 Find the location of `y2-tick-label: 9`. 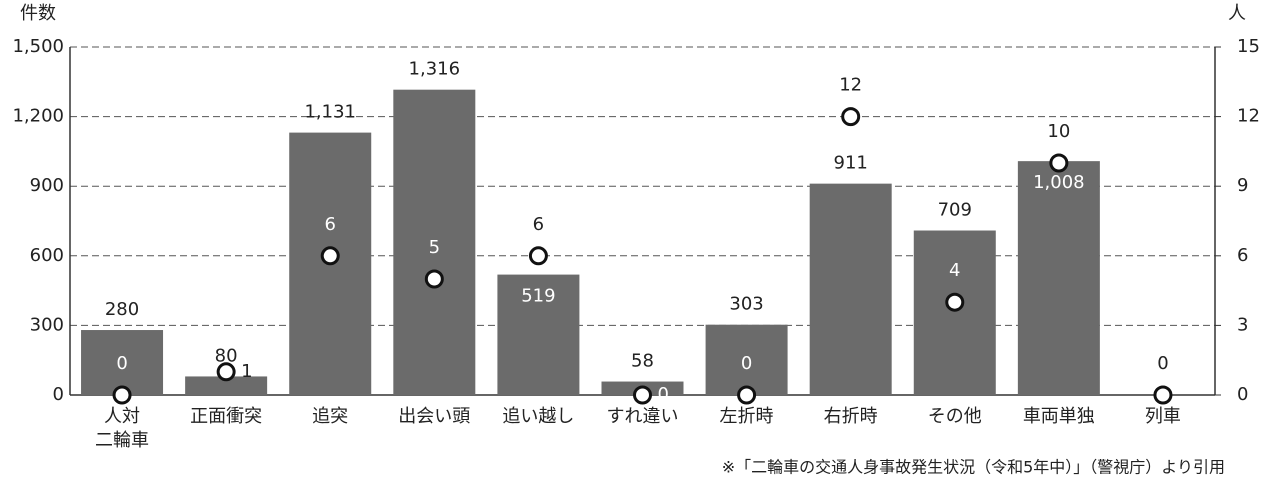

y2-tick-label: 9 is located at coordinates (1242, 185).